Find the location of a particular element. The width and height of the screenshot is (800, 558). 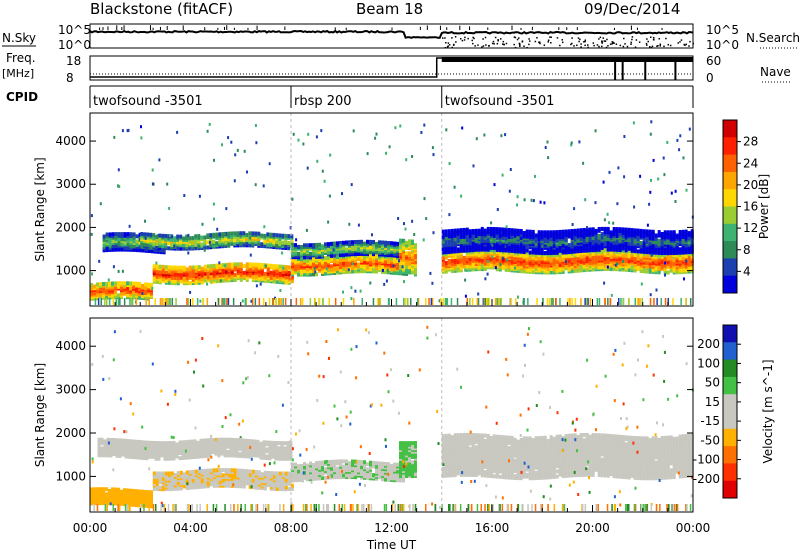

nave-hi-label: 60 is located at coordinates (713, 61).